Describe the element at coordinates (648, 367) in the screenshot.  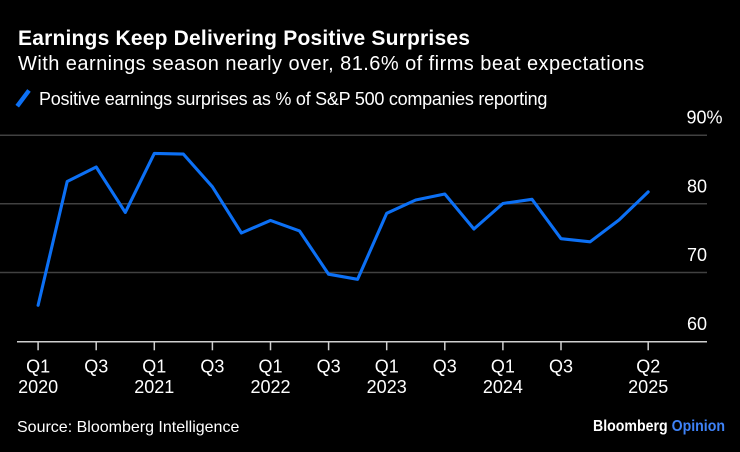
I see `svg-text: Q2` at that location.